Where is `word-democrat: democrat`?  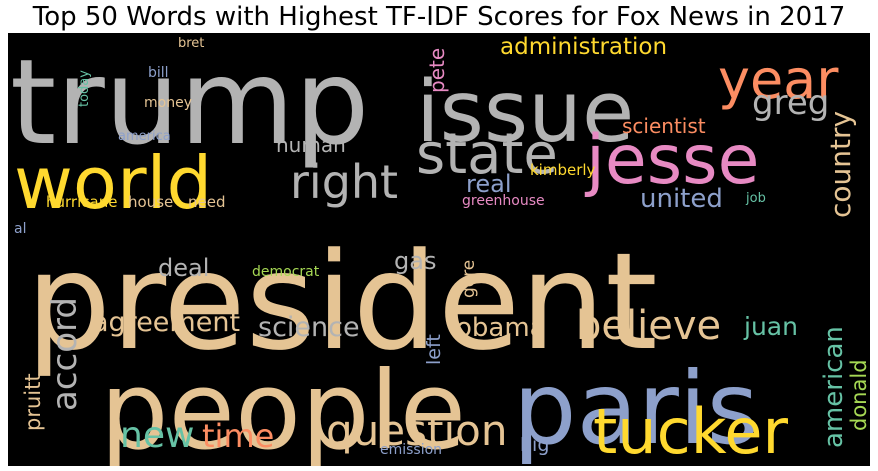 word-democrat: democrat is located at coordinates (286, 272).